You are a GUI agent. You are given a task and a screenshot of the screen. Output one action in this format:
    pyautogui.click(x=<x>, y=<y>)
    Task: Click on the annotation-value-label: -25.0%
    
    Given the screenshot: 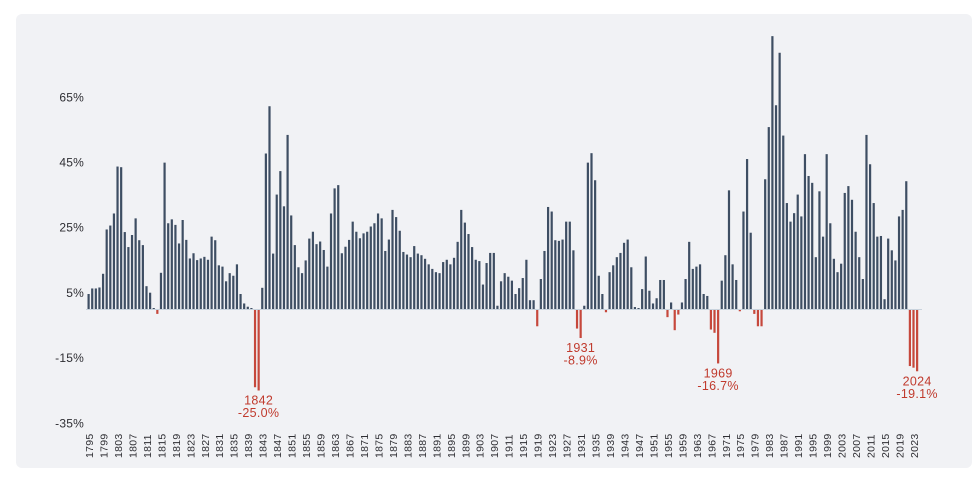 What is the action you would take?
    pyautogui.click(x=258, y=413)
    